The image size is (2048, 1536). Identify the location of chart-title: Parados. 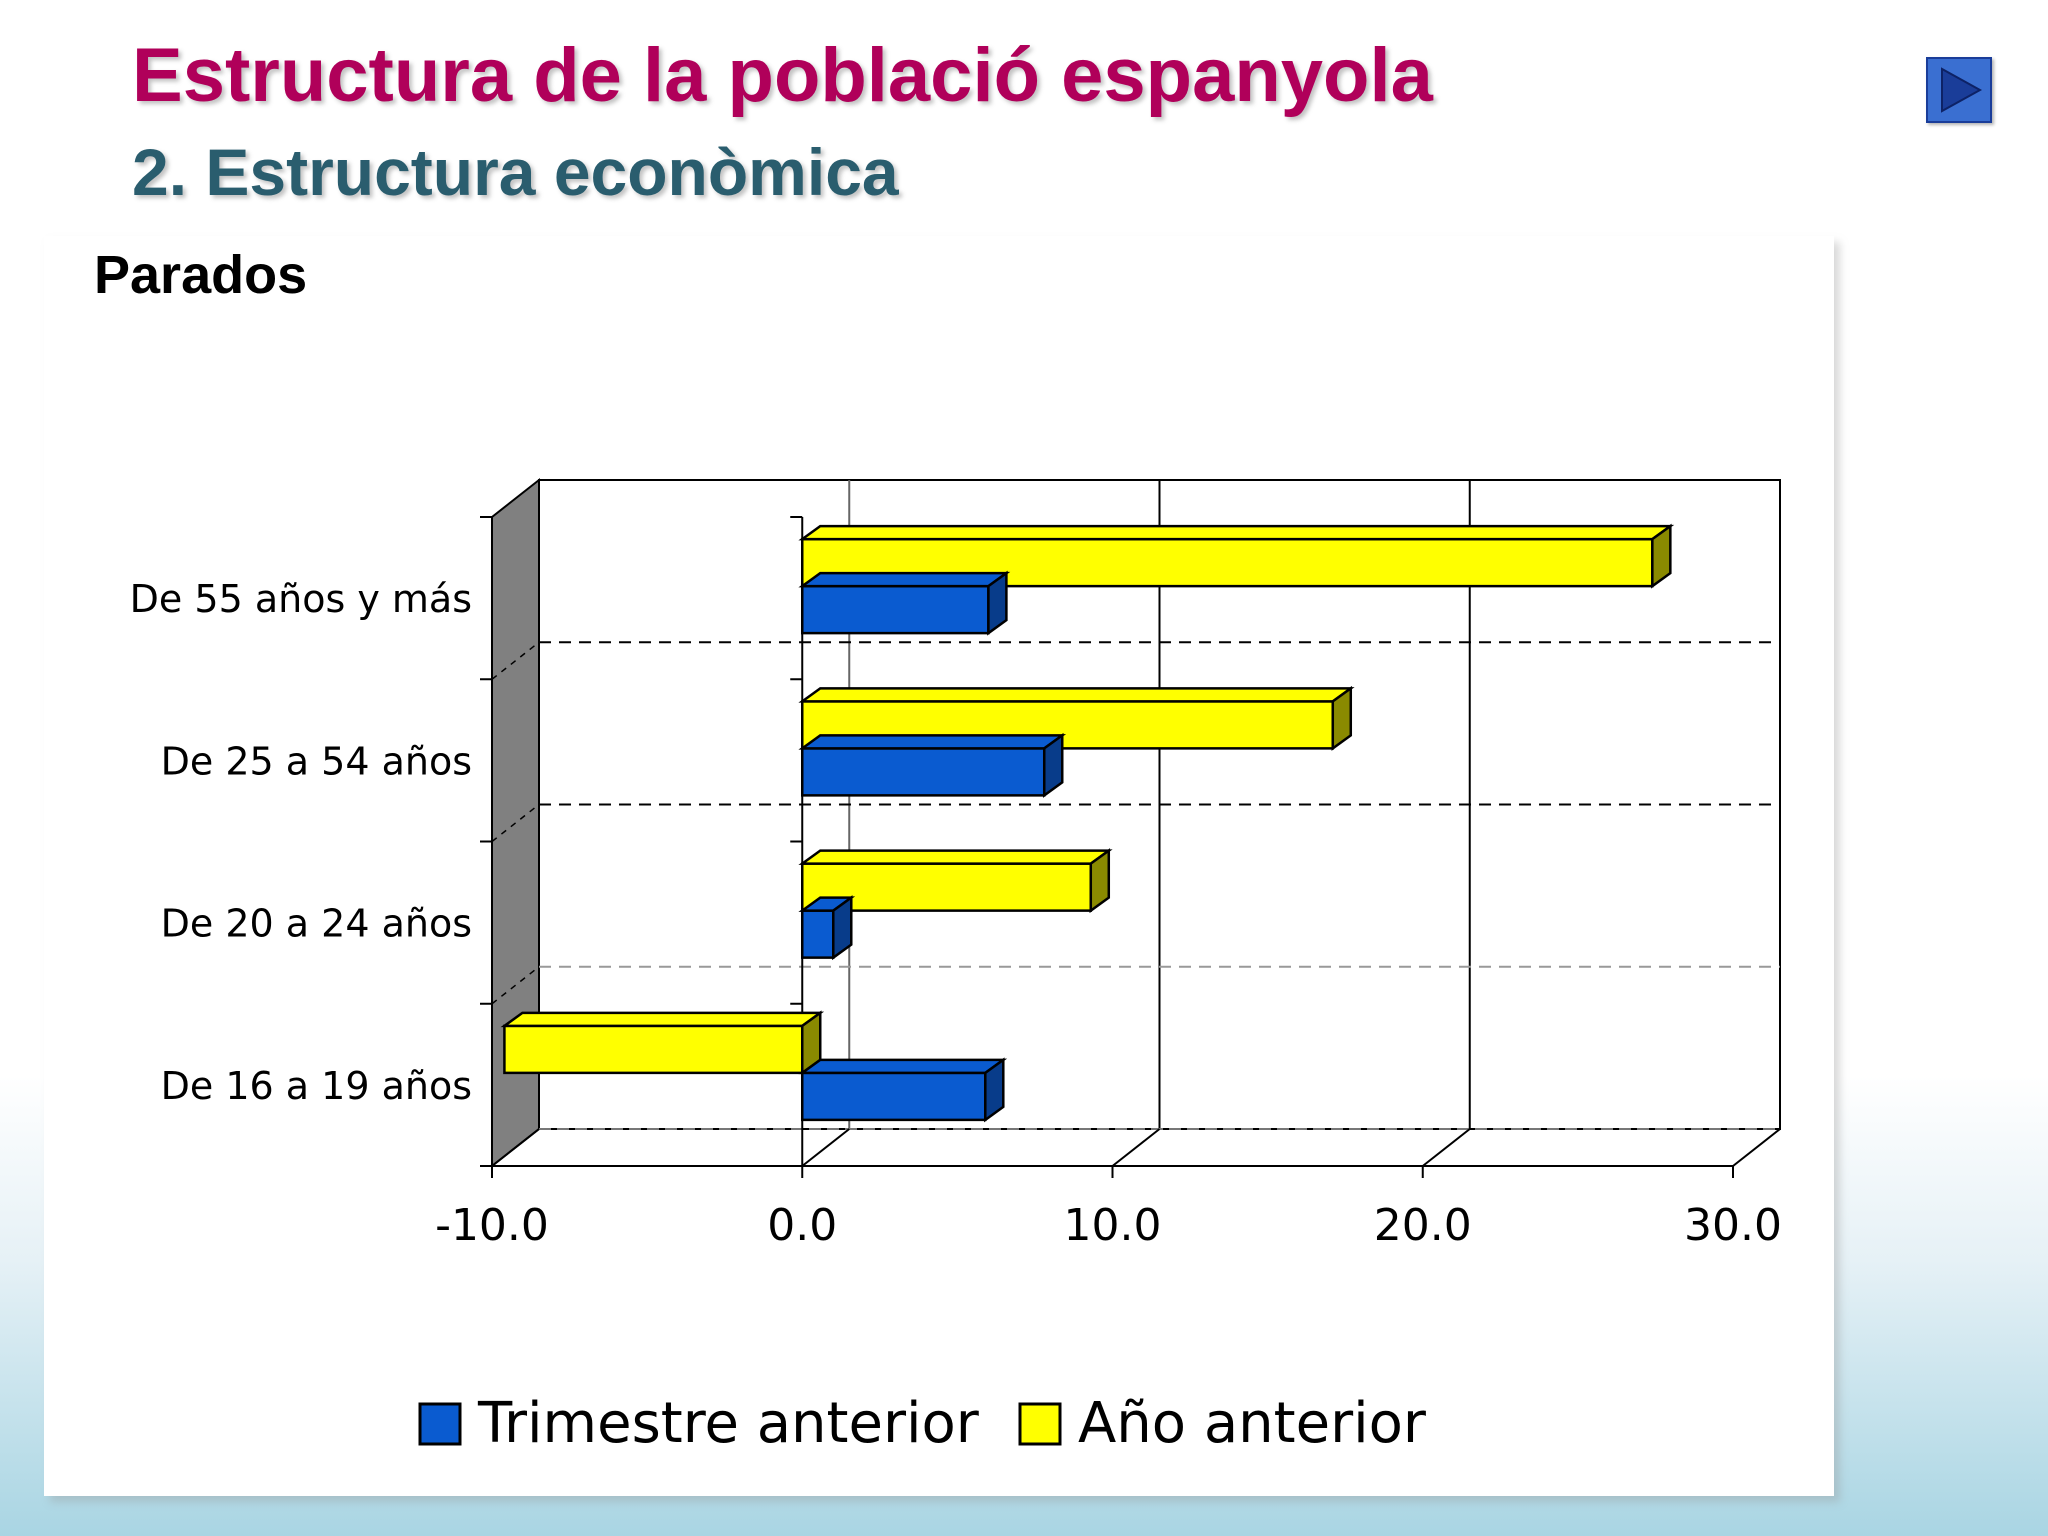
(201, 275).